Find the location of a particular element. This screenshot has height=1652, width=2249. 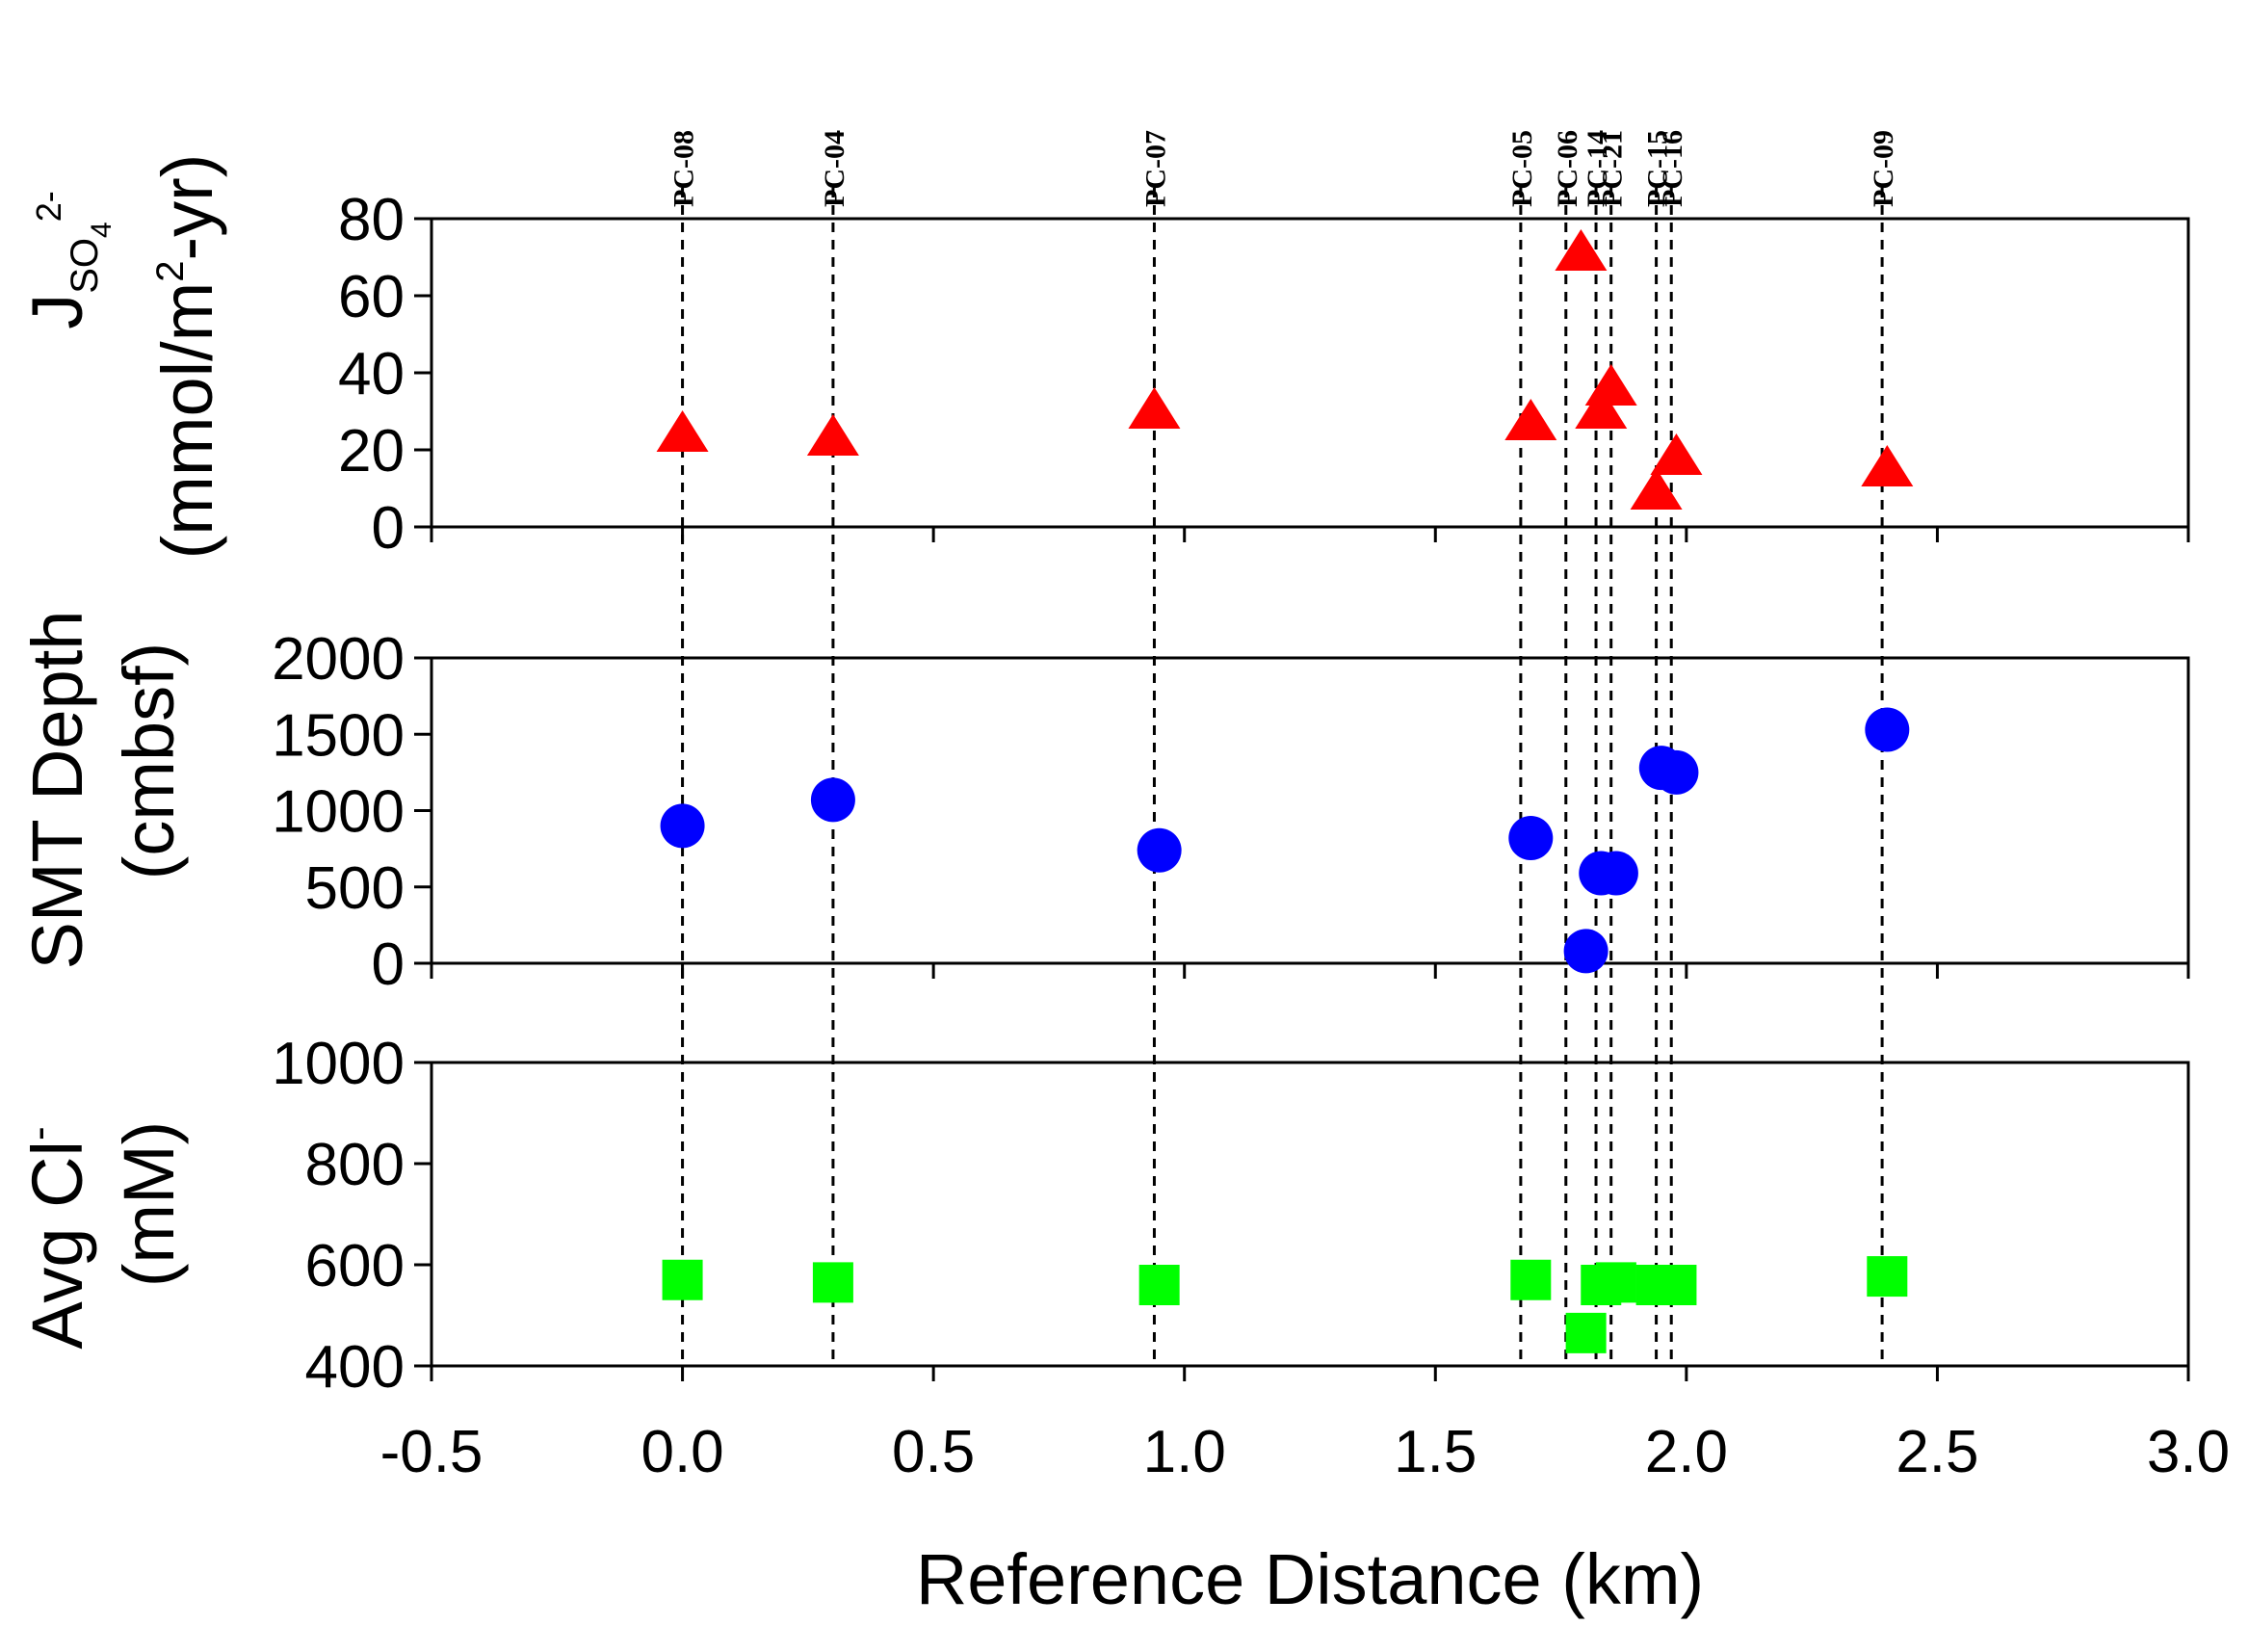

panel-3-ylabel-line2: (mM) is located at coordinates (149, 1204).